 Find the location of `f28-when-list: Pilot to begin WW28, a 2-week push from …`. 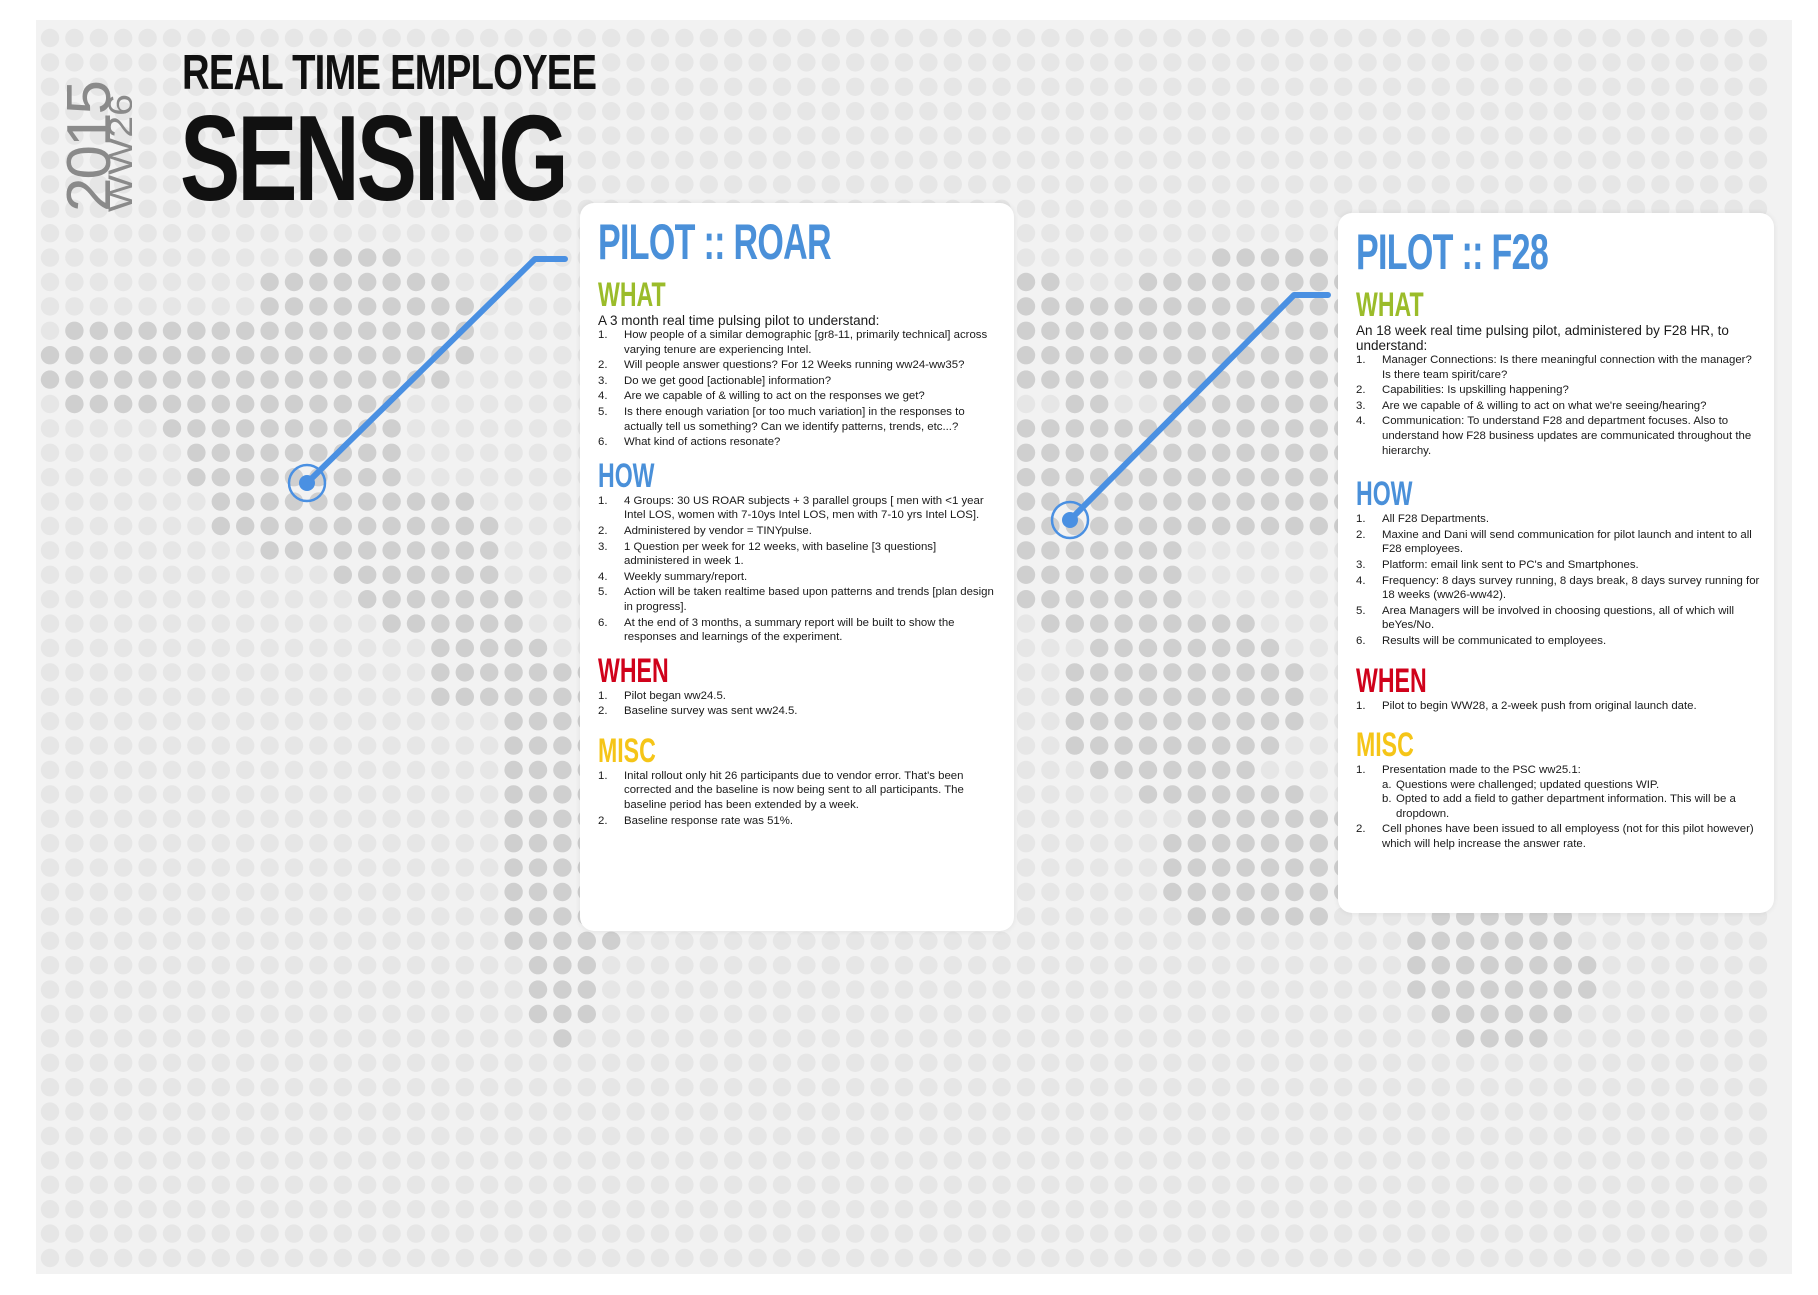

f28-when-list: Pilot to begin WW28, a 2-week push from … is located at coordinates (1559, 706).